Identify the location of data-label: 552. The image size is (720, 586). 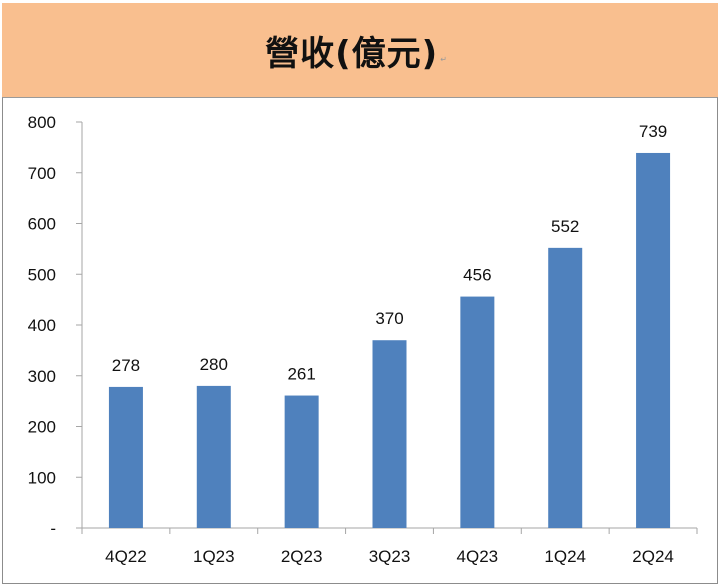
(565, 226).